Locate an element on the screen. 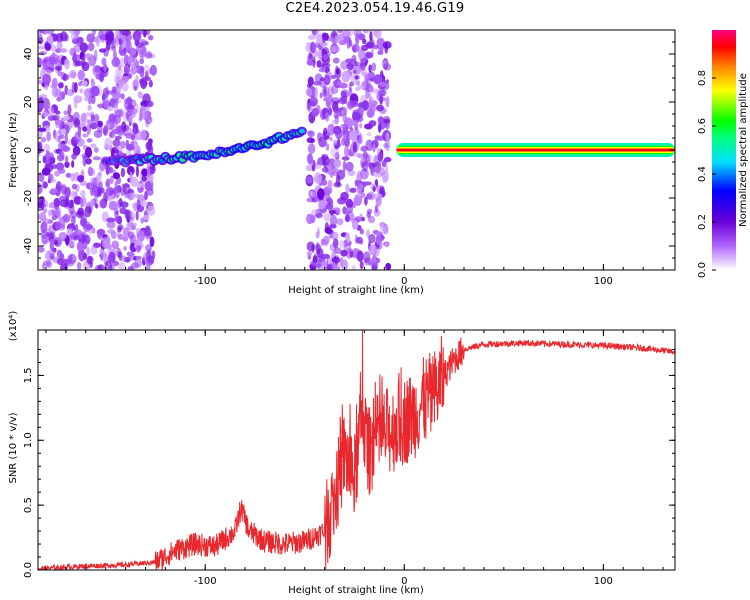 The height and width of the screenshot is (600, 750). x-tick-label: 100 is located at coordinates (603, 281).